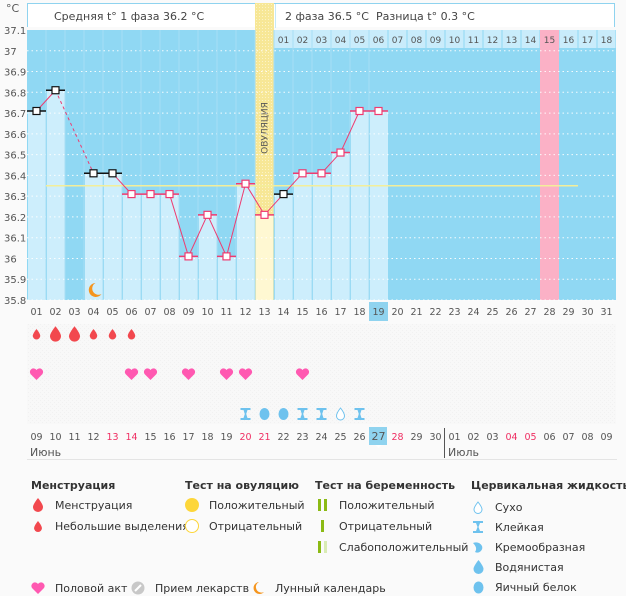 This screenshot has width=626, height=596. What do you see at coordinates (15, 93) in the screenshot?
I see `y-tick-label: 36.8` at bounding box center [15, 93].